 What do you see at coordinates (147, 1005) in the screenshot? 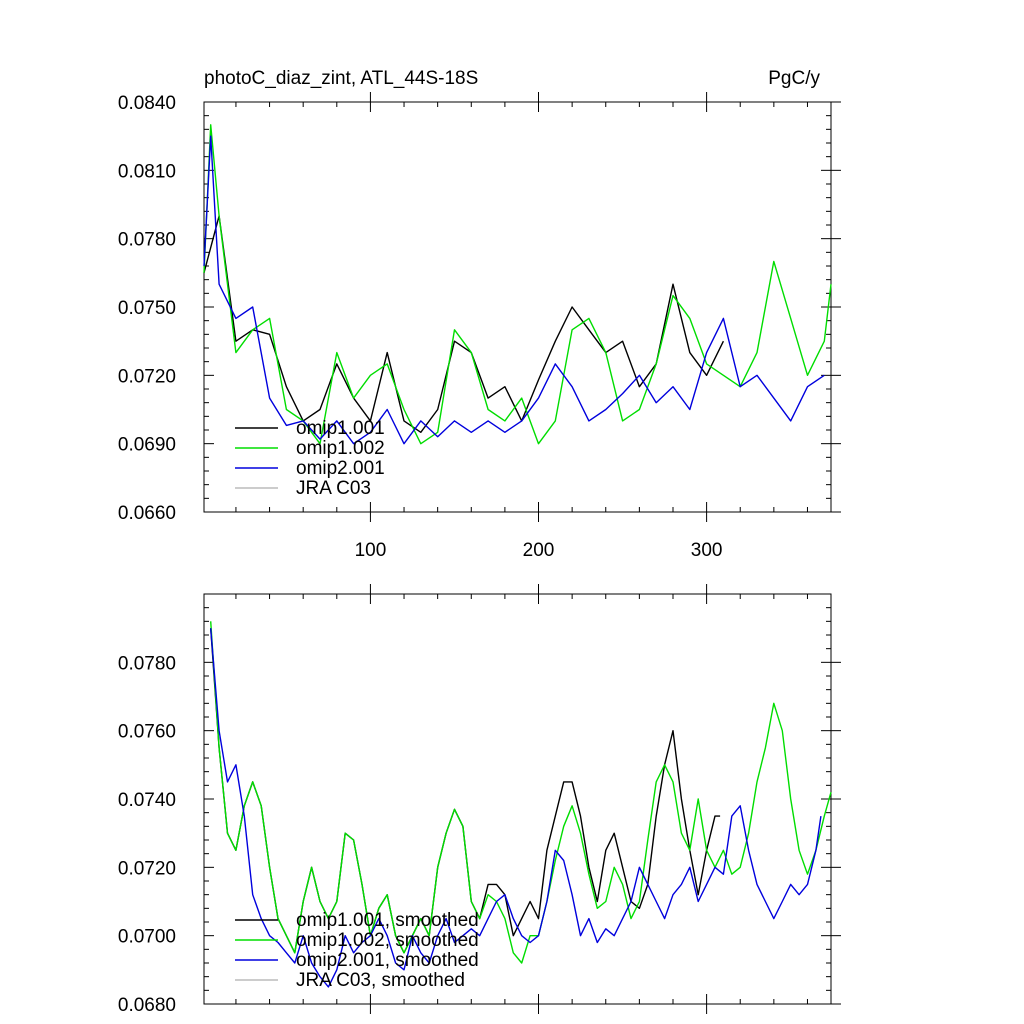
I see `y-tick-label: 0.0680` at bounding box center [147, 1005].